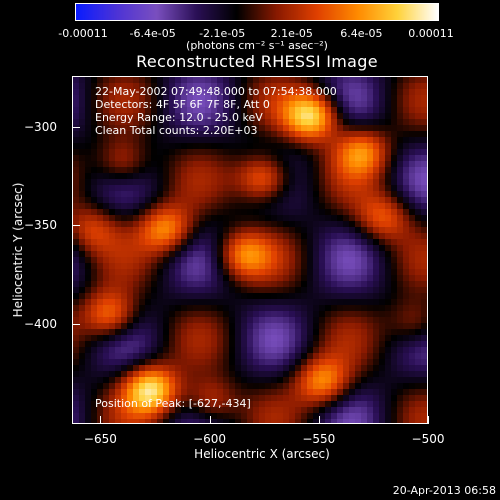  Describe the element at coordinates (182, 104) in the screenshot. I see `info-detectors: Detectors: 4F 5F 6F 7F 8F, Att 0` at that location.